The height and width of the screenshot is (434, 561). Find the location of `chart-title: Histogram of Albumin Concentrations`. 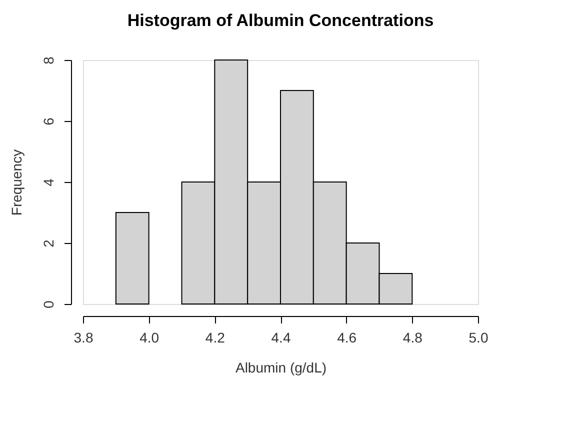

chart-title: Histogram of Albumin Concentrations is located at coordinates (280, 20).